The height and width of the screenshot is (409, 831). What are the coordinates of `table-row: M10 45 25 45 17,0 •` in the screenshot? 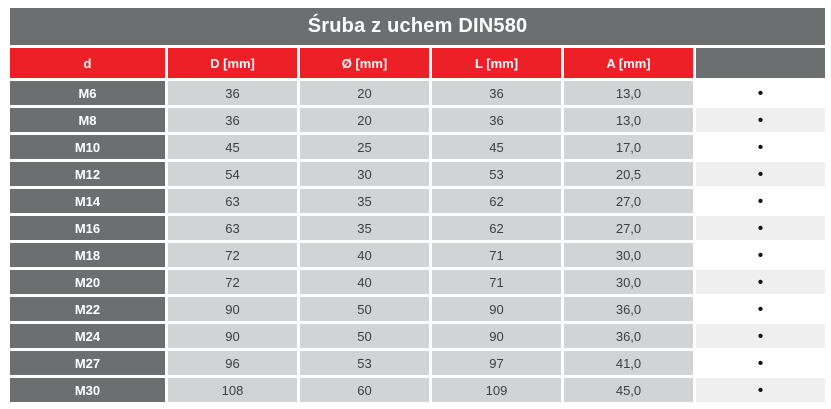 It's located at (418, 147).